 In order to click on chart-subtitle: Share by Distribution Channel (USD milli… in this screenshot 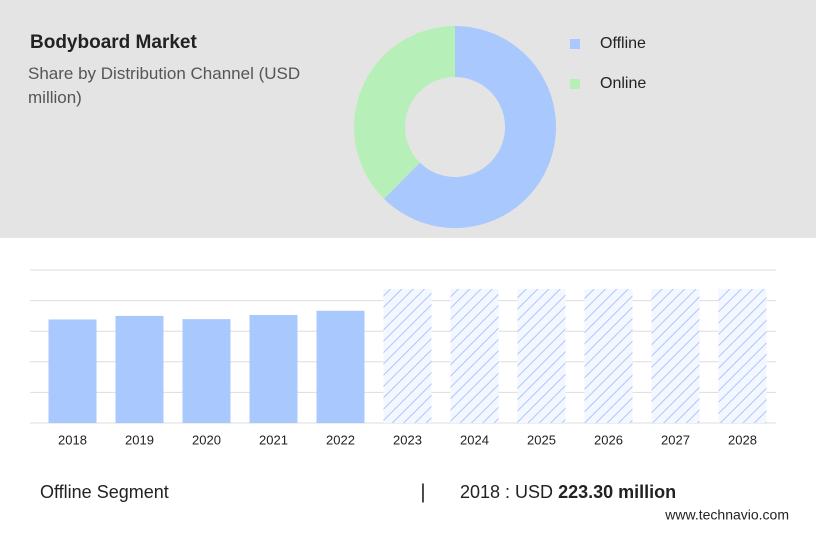, I will do `click(164, 85)`.